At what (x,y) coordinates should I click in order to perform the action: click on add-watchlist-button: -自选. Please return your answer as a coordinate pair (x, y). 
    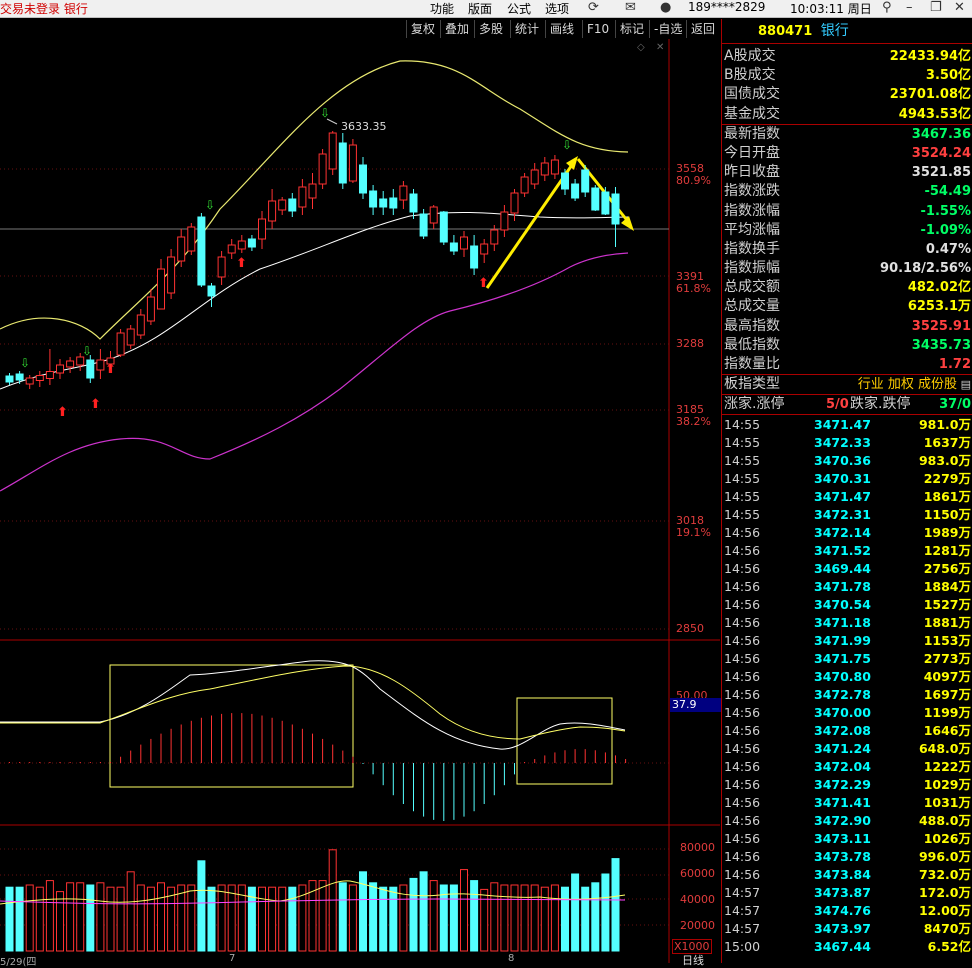
    Looking at the image, I should click on (667, 29).